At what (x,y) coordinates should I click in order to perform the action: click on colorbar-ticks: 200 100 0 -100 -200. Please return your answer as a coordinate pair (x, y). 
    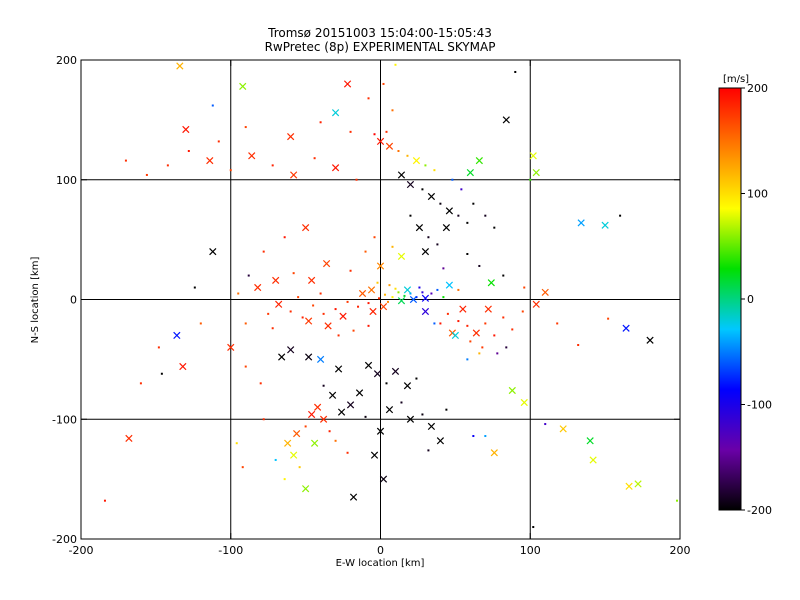
    Looking at the image, I should click on (756, 299).